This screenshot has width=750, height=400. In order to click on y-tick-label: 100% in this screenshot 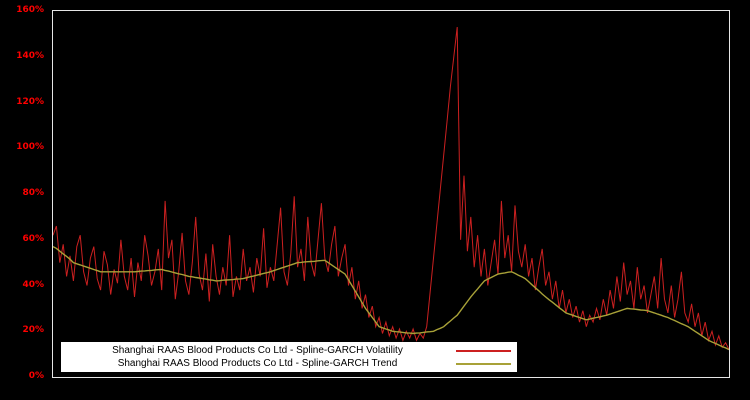, I will do `click(30, 147)`.